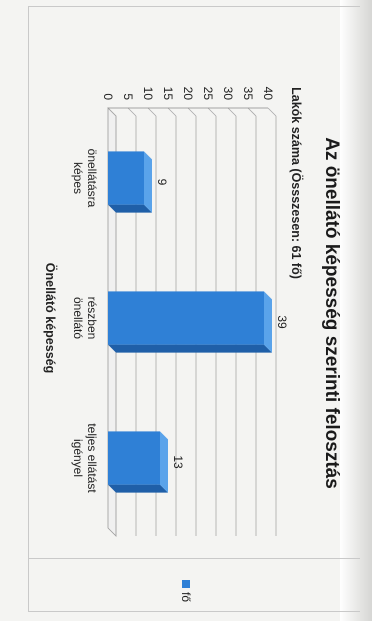 The image size is (372, 621). Describe the element at coordinates (356, 310) in the screenshot. I see `page-edge-shadow` at that location.